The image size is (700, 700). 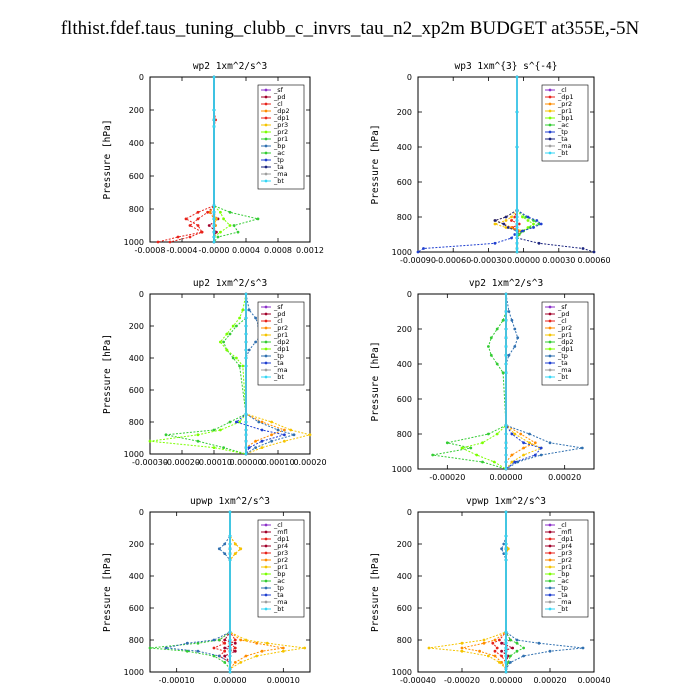 I want to click on legend-label: _ta, so click(x=562, y=363).